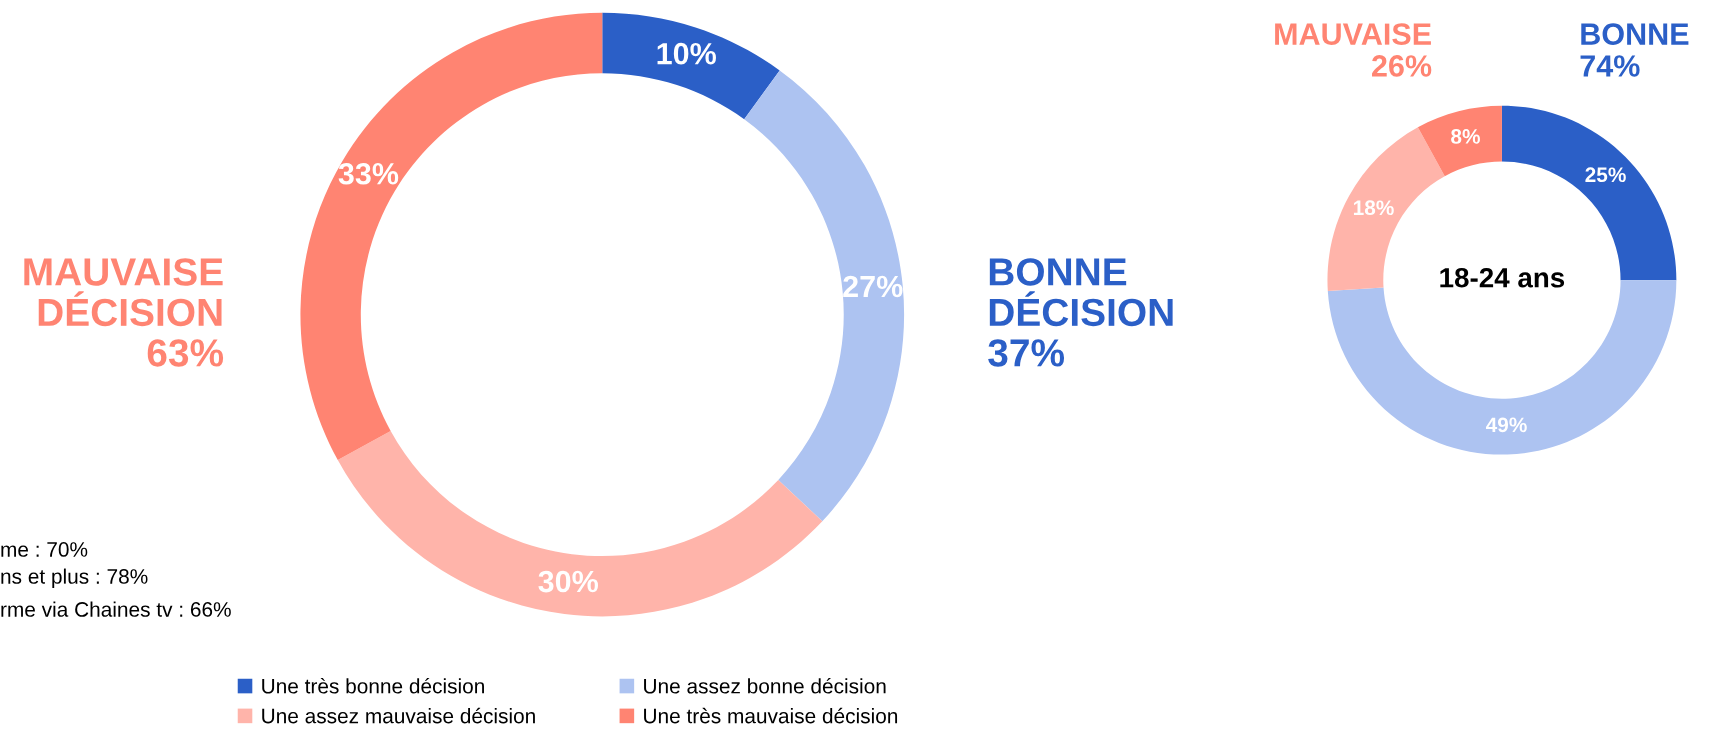  What do you see at coordinates (1506, 425) in the screenshot?
I see `data-label: 49%` at bounding box center [1506, 425].